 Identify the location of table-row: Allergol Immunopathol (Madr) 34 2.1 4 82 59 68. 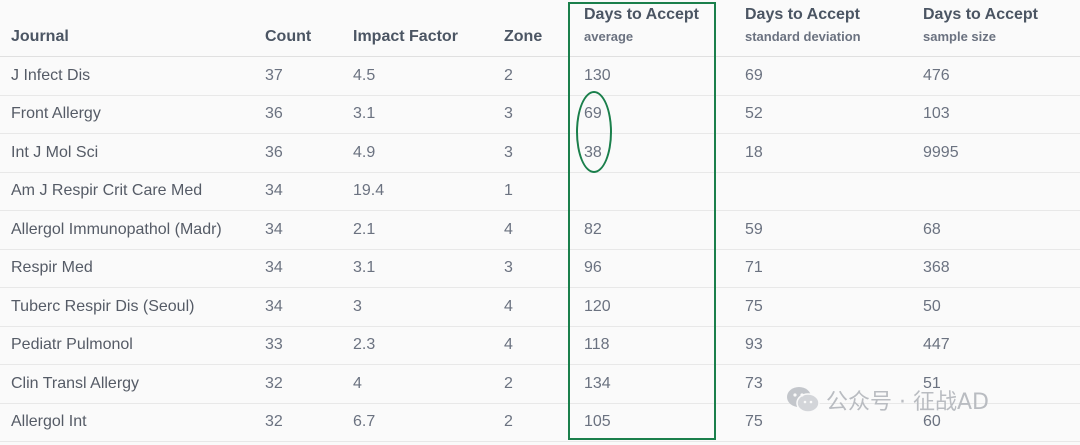
(540, 230).